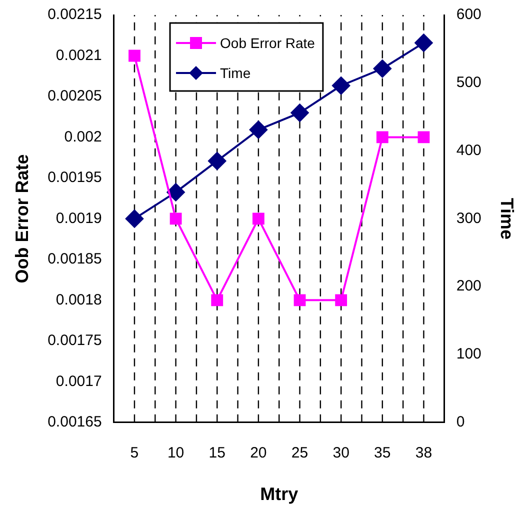  What do you see at coordinates (75, 177) in the screenshot?
I see `y-tick-label: 0.00195` at bounding box center [75, 177].